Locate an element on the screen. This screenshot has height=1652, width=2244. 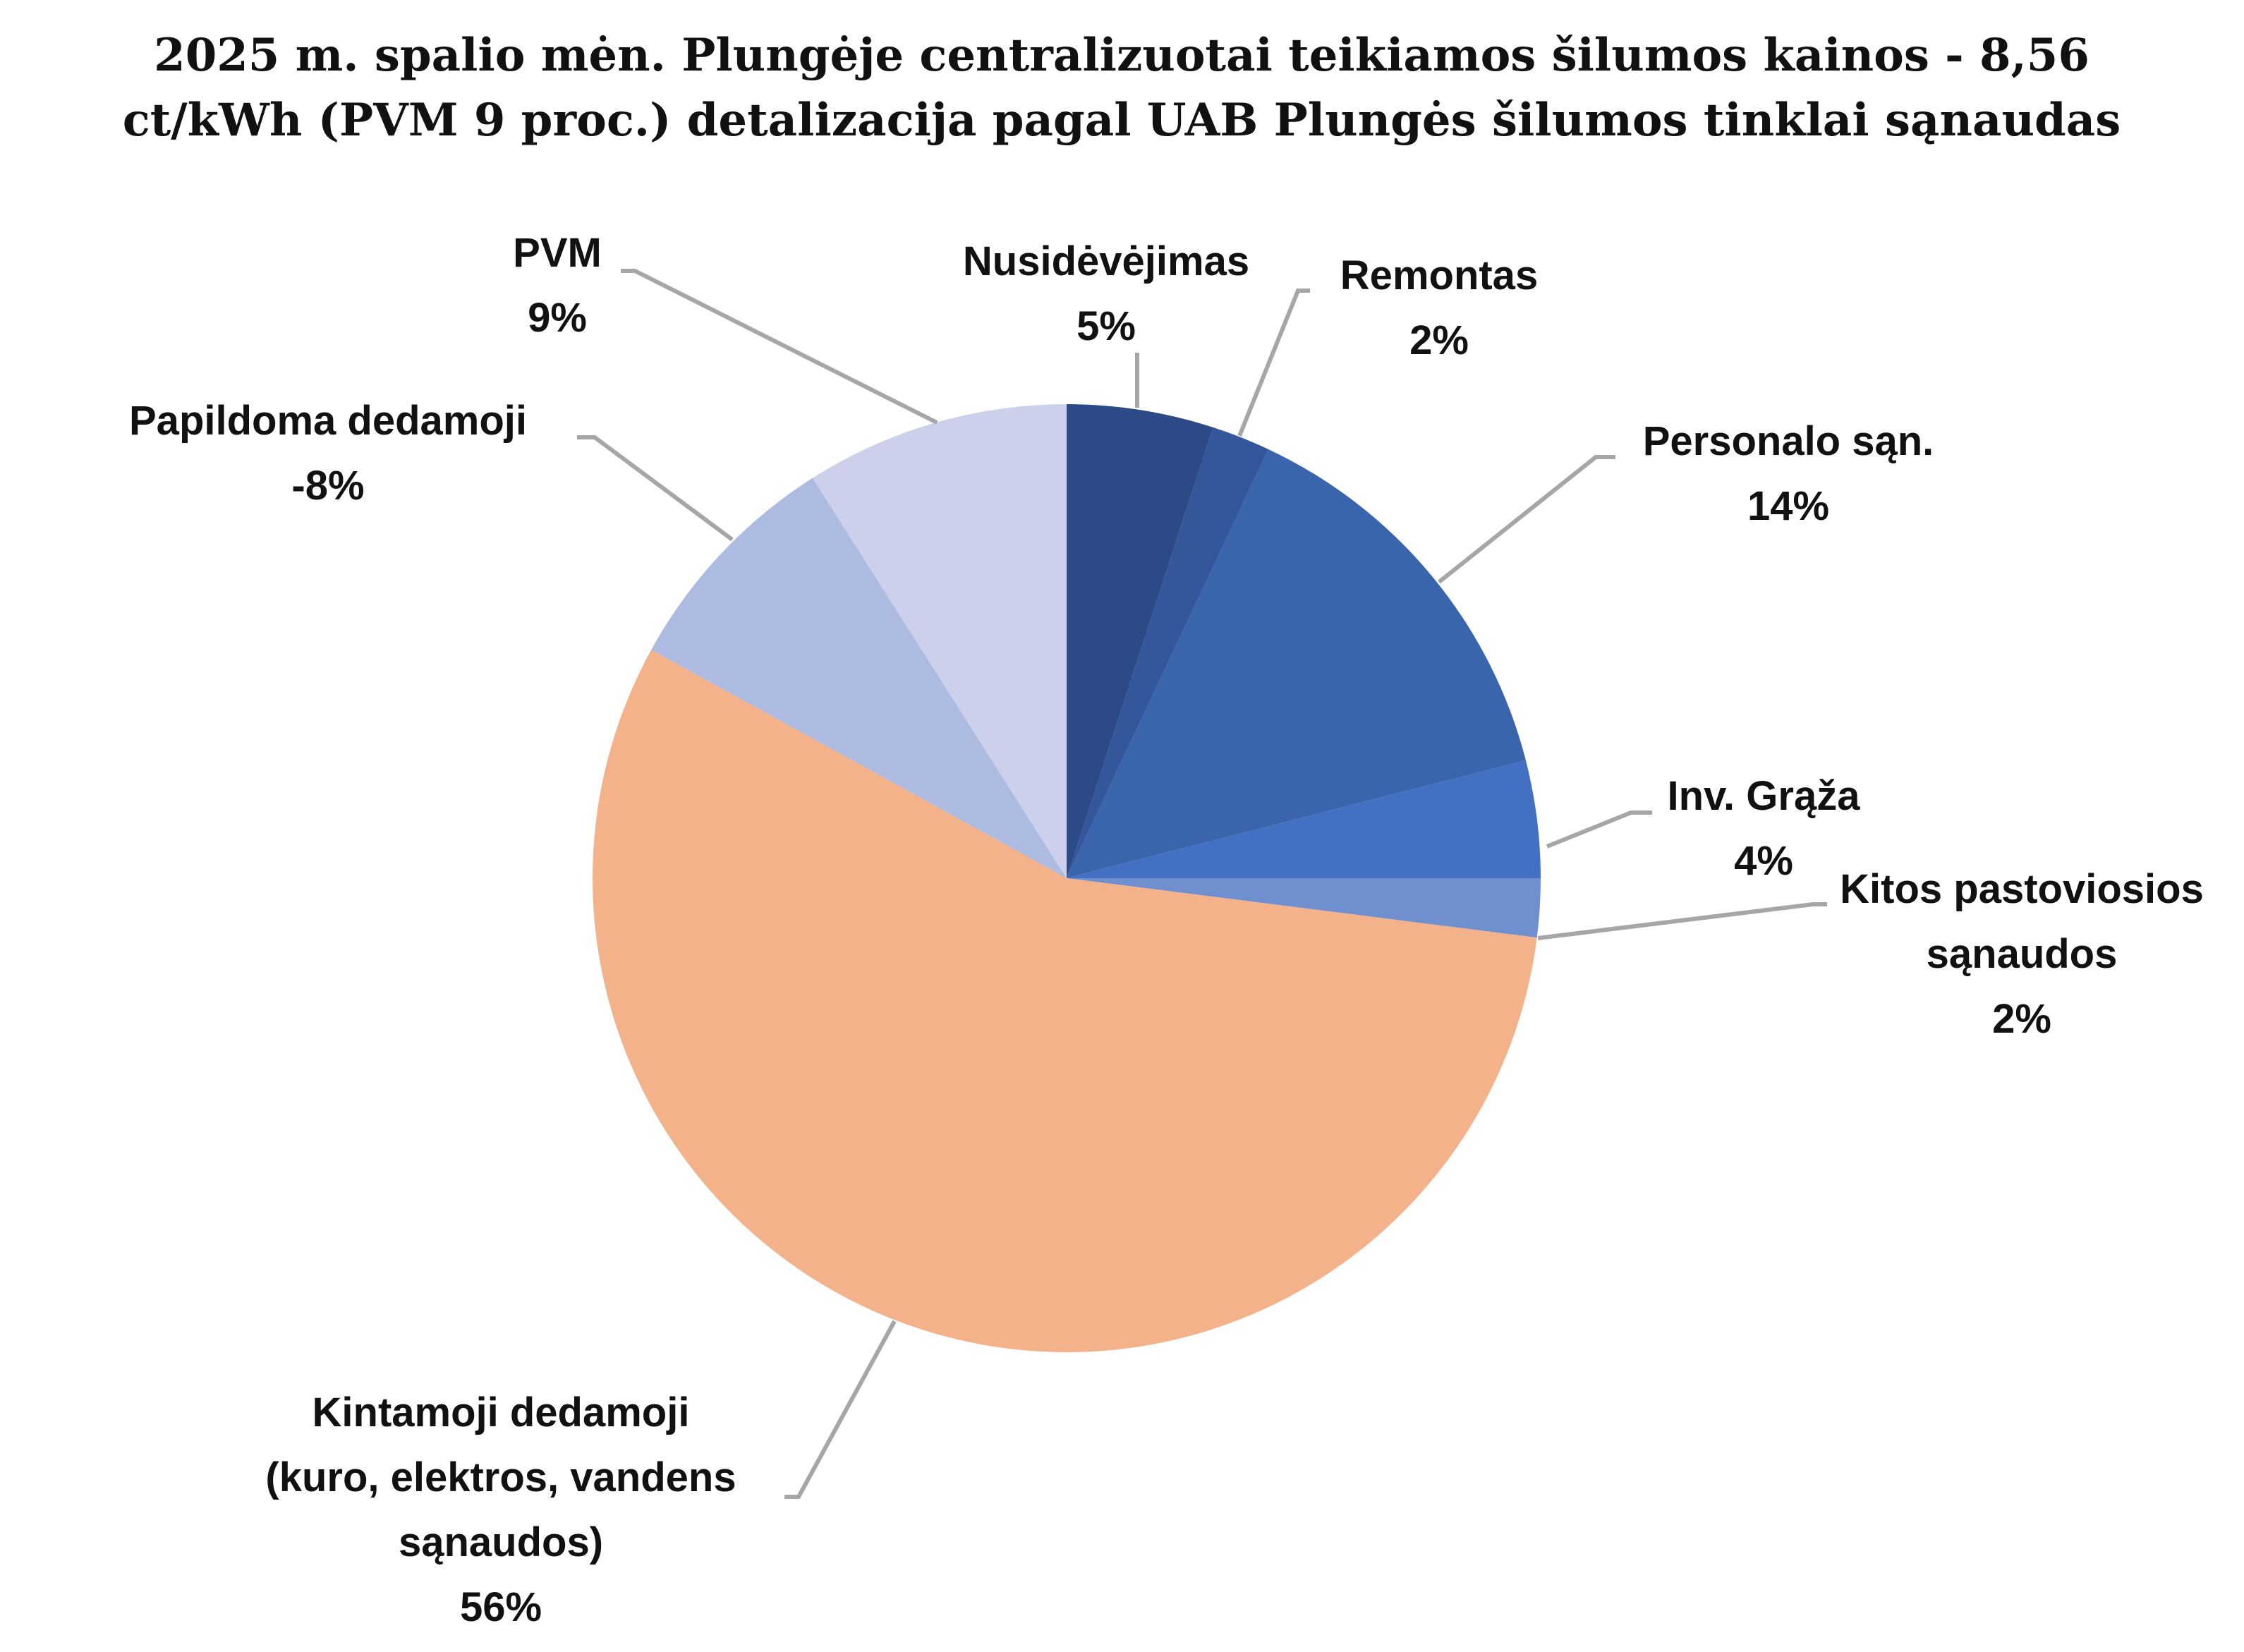
data-label-6: Papildoma dedamoji -8% is located at coordinates (328, 453).